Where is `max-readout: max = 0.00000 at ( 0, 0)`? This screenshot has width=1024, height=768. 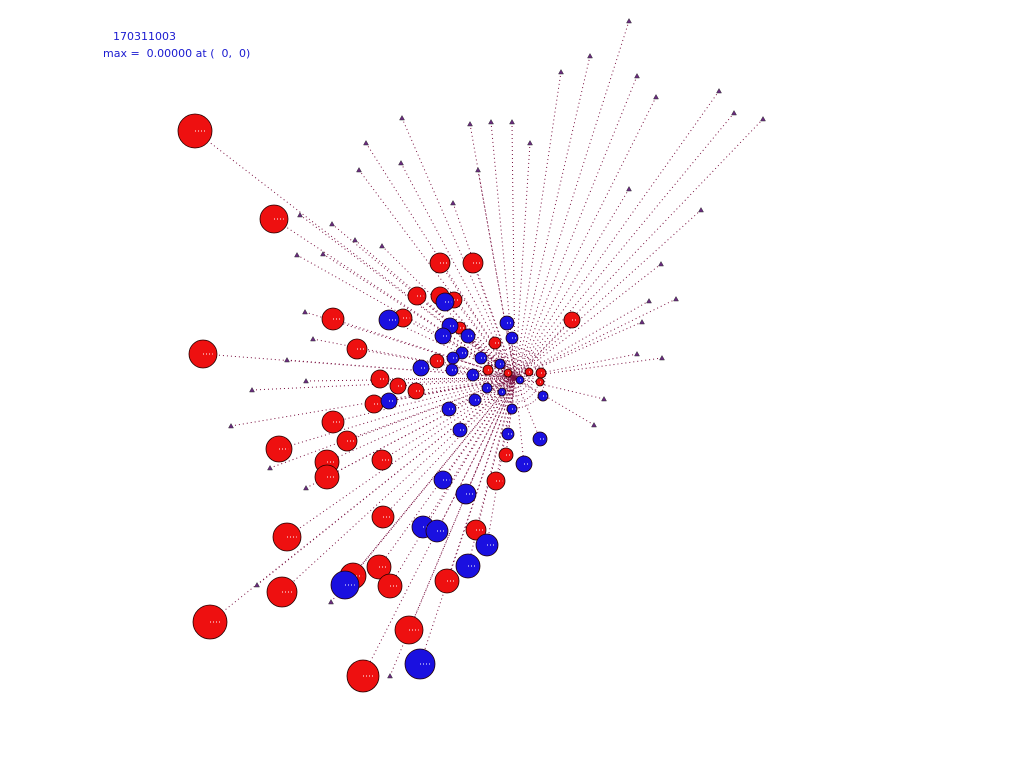
max-readout: max = 0.00000 at ( 0, 0) is located at coordinates (176, 53).